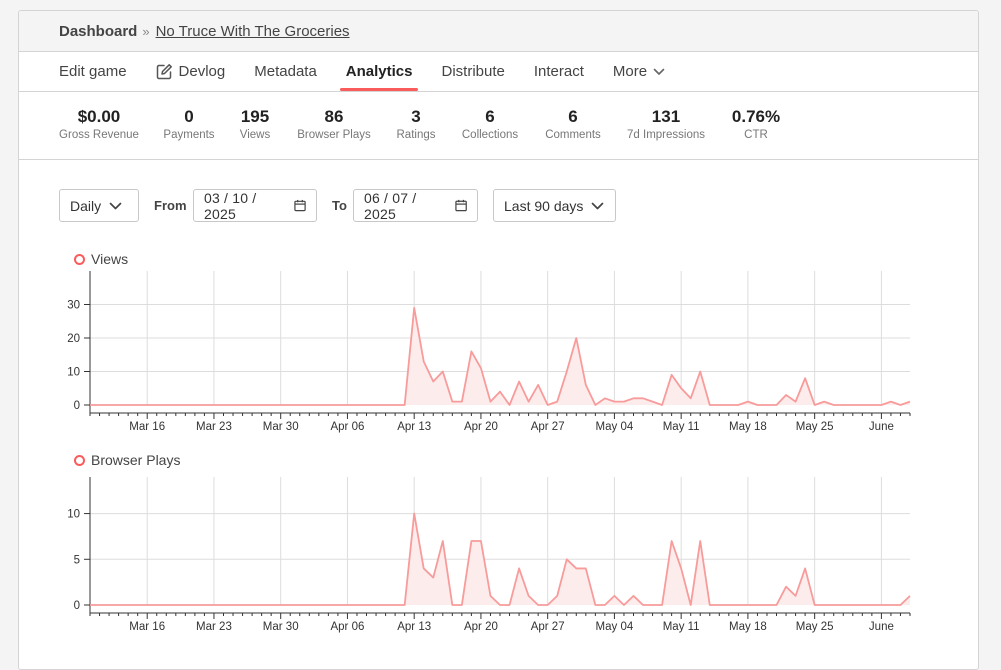 The width and height of the screenshot is (1001, 670). I want to click on stat-ratings: 3 Ratings, so click(416, 124).